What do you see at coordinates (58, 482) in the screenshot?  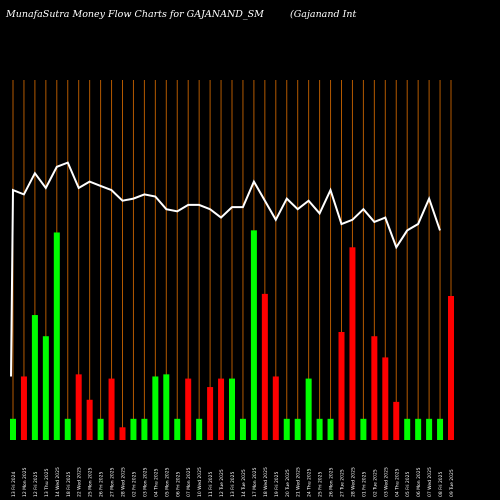 I see `x-tick-label: 14 Wed 2025` at bounding box center [58, 482].